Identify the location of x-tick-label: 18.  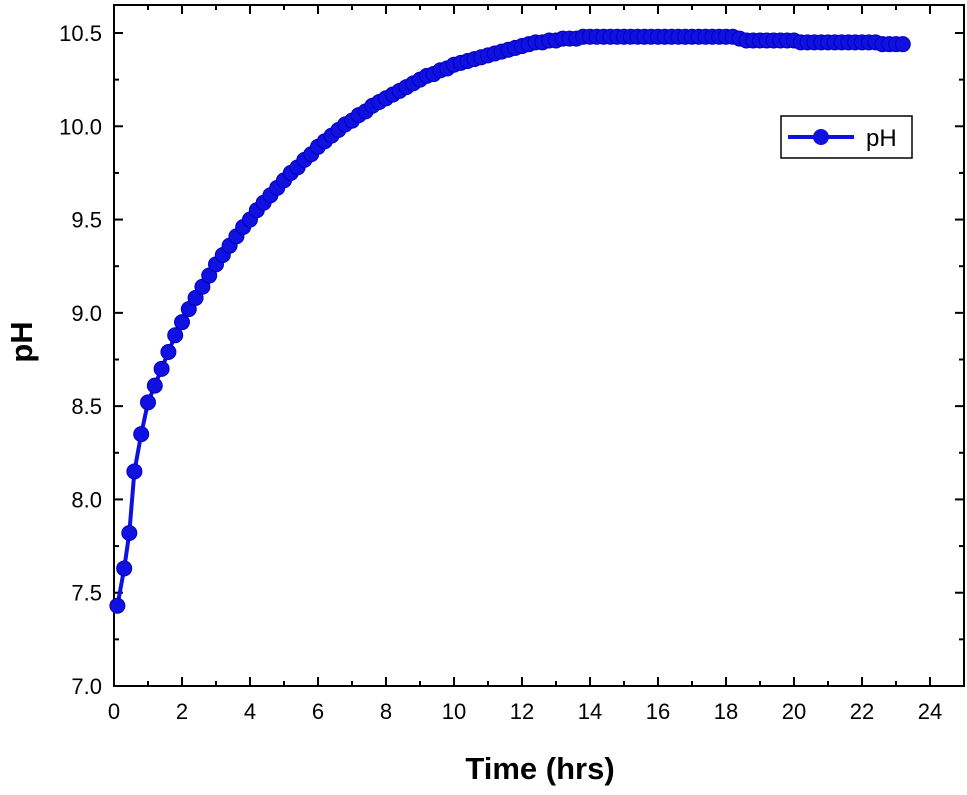
(726, 711).